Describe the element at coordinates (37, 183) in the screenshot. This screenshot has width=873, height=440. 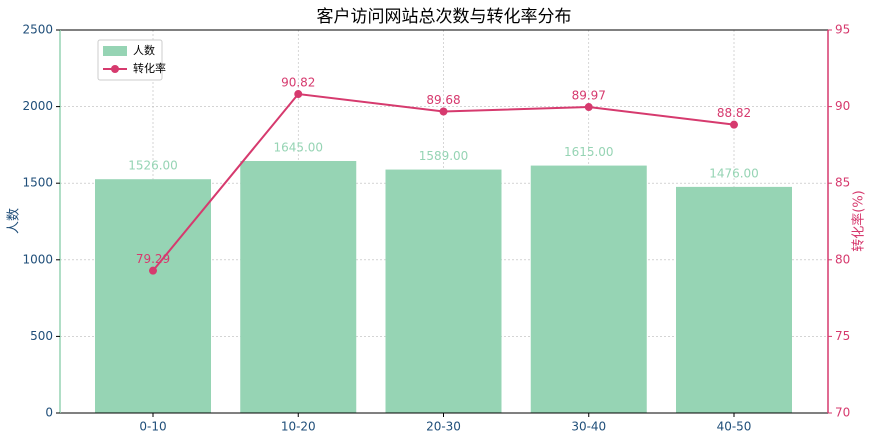
I see `y-tick-label: 1500` at that location.